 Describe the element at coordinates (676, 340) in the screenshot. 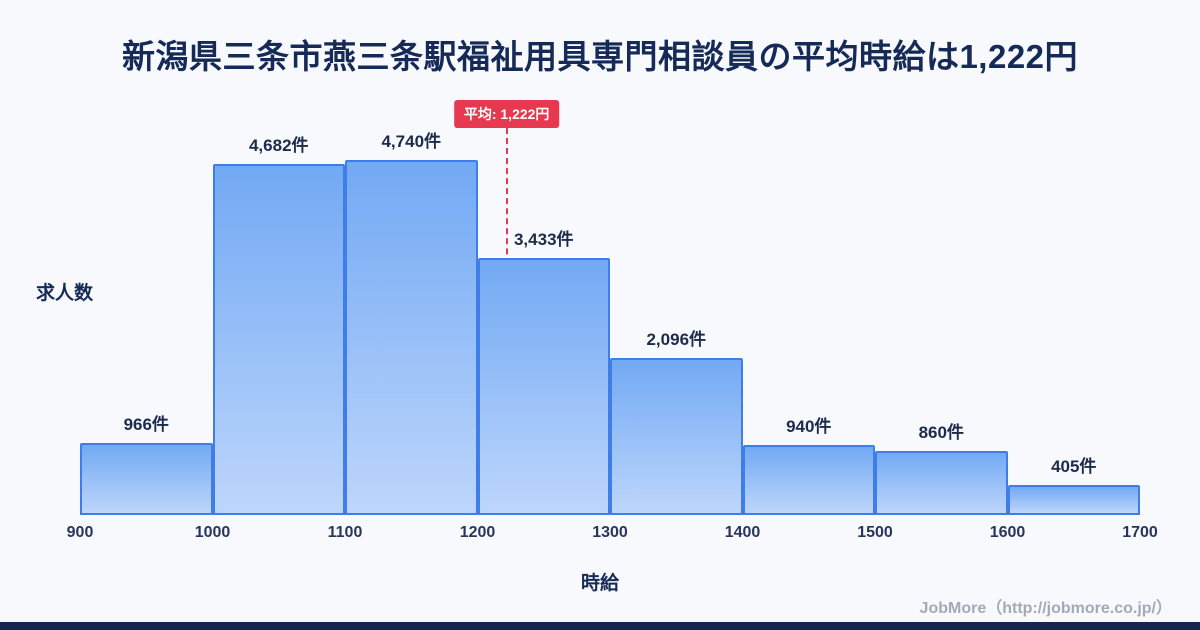

I see `bar-value-label: 2,096件` at that location.